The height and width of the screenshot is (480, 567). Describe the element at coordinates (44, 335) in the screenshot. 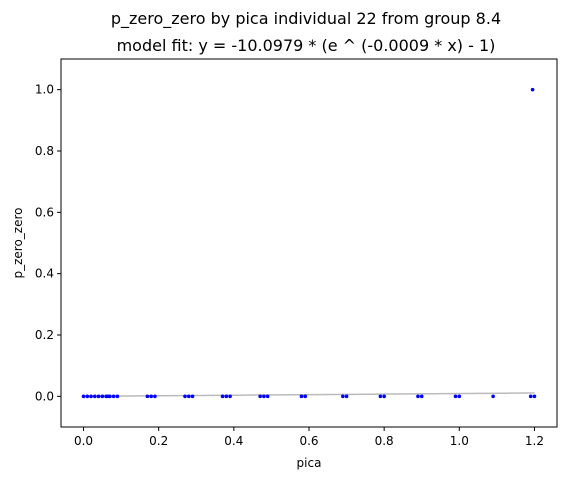

I see `y-tick-label: 0.2` at that location.